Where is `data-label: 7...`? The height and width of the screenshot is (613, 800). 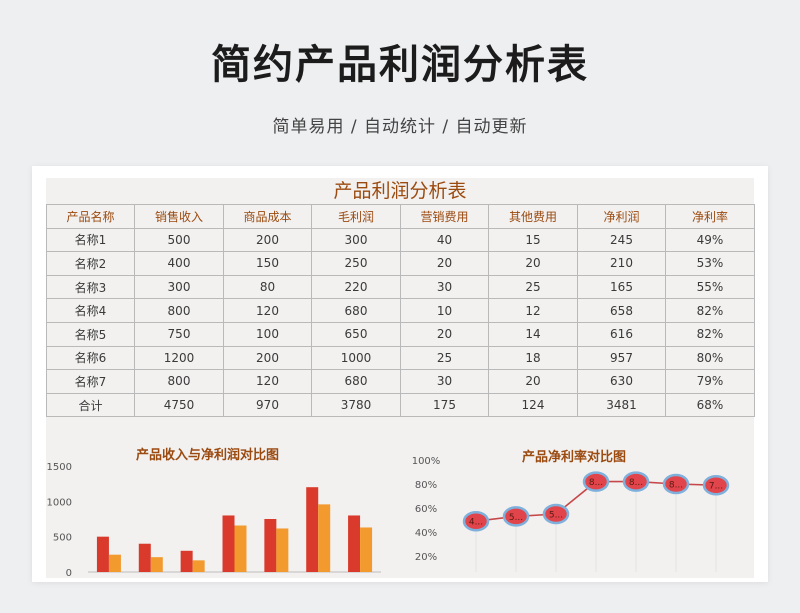 data-label: 7... is located at coordinates (716, 487).